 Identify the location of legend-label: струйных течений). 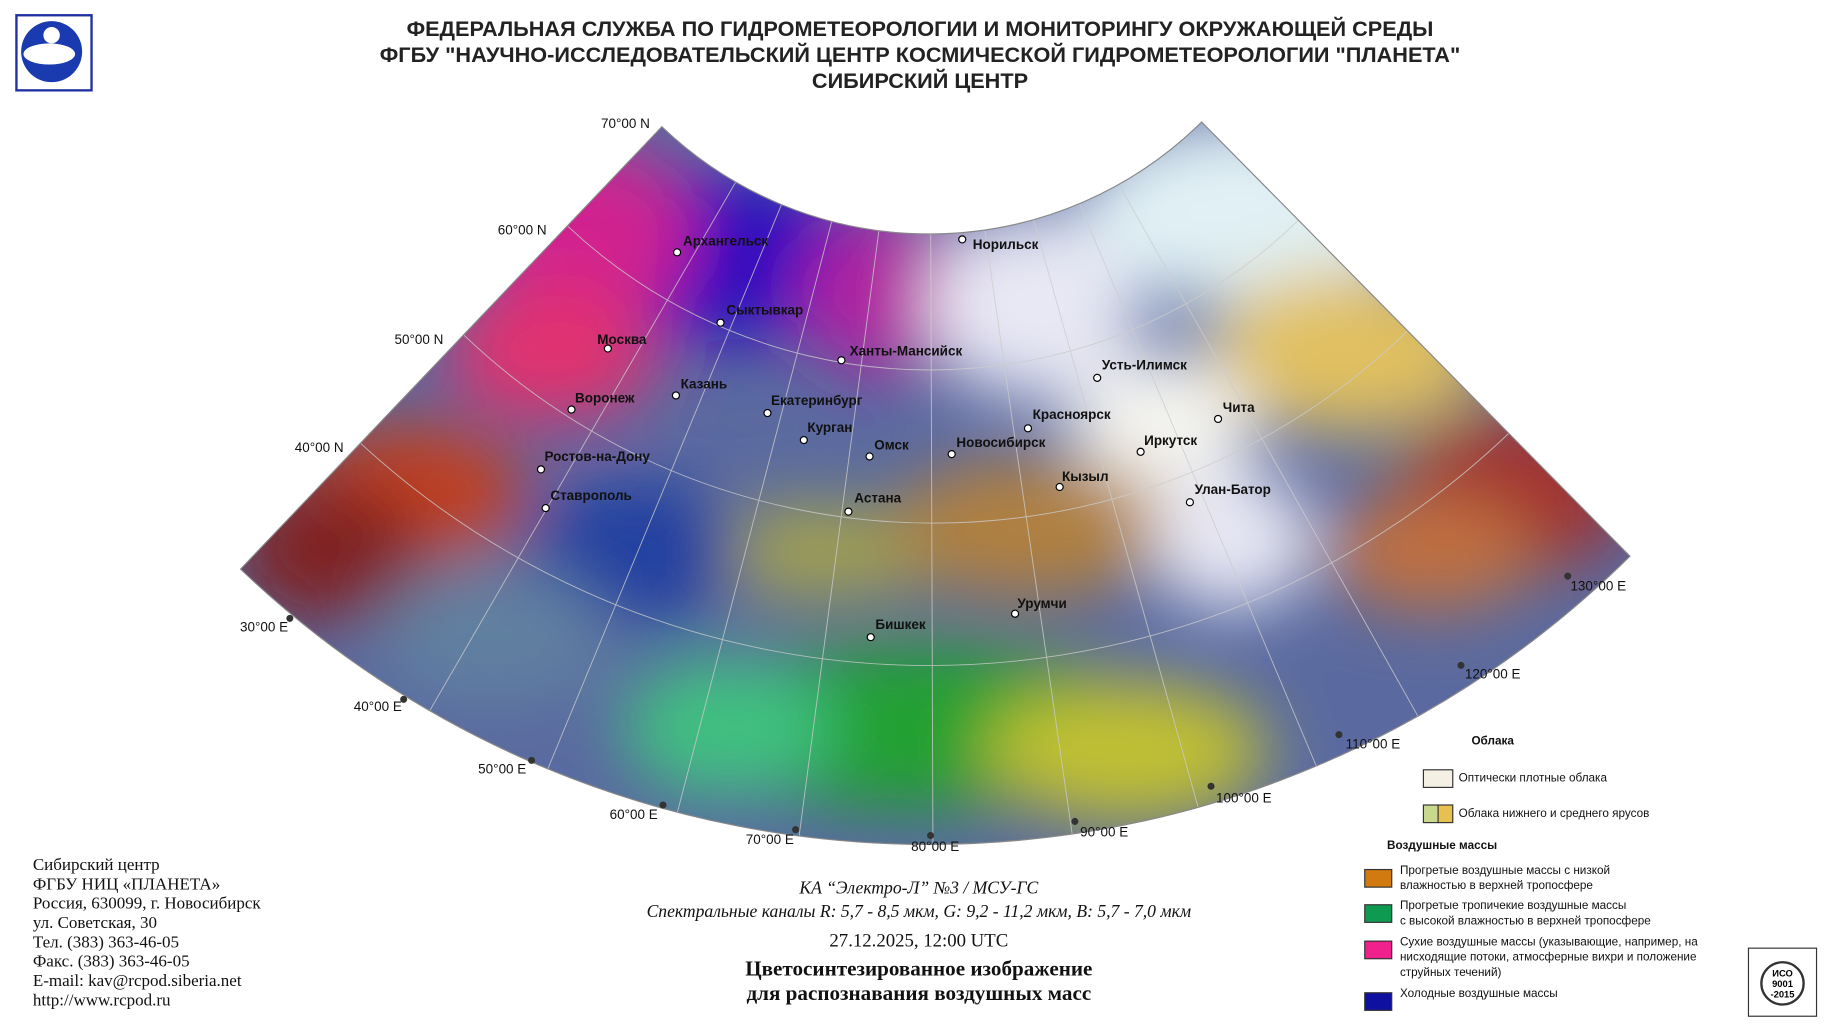
(1451, 972).